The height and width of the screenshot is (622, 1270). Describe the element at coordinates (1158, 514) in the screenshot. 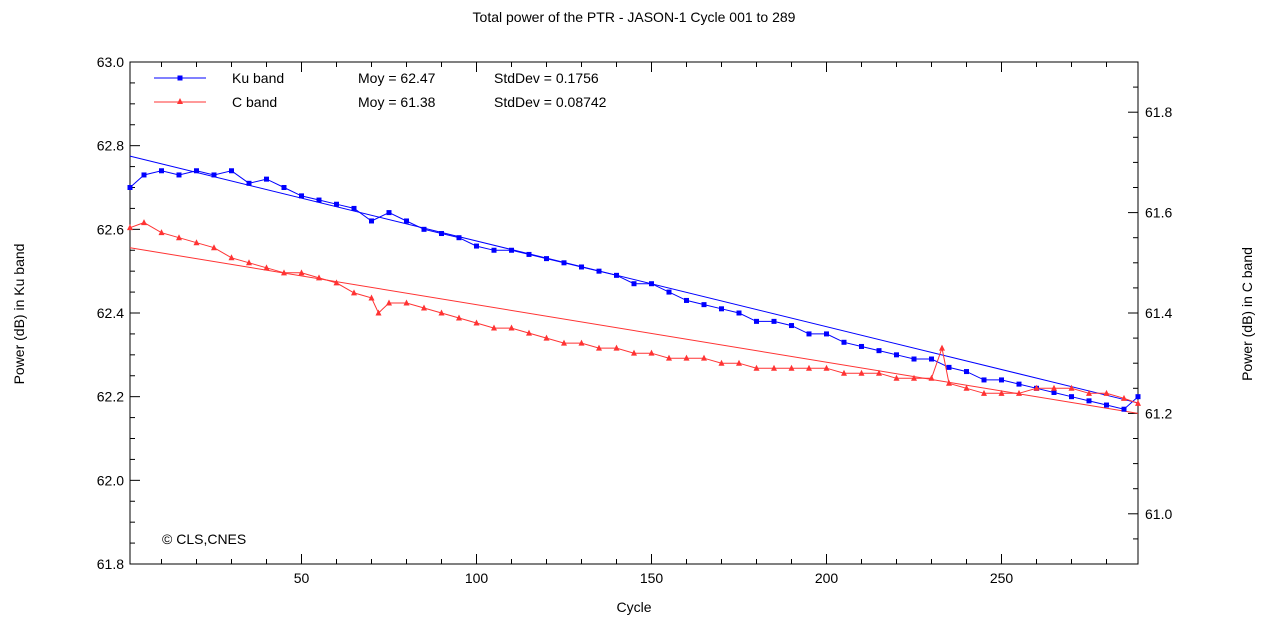

I see `y-right-tick-label: 61.0` at that location.